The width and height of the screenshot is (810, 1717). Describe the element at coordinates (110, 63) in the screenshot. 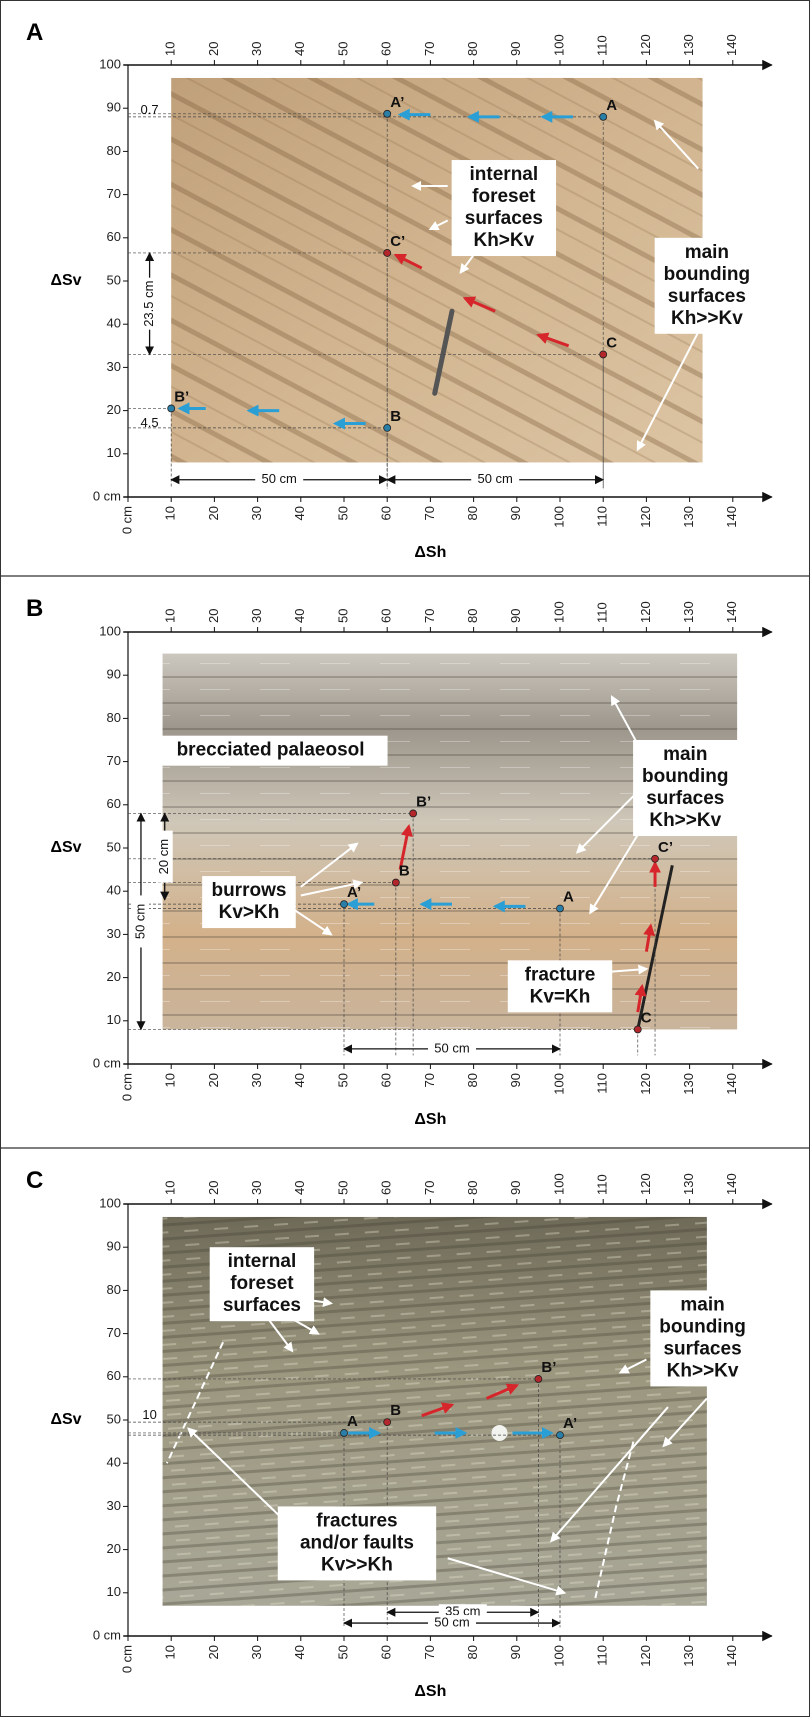

I see `y-tick-label: 100` at that location.